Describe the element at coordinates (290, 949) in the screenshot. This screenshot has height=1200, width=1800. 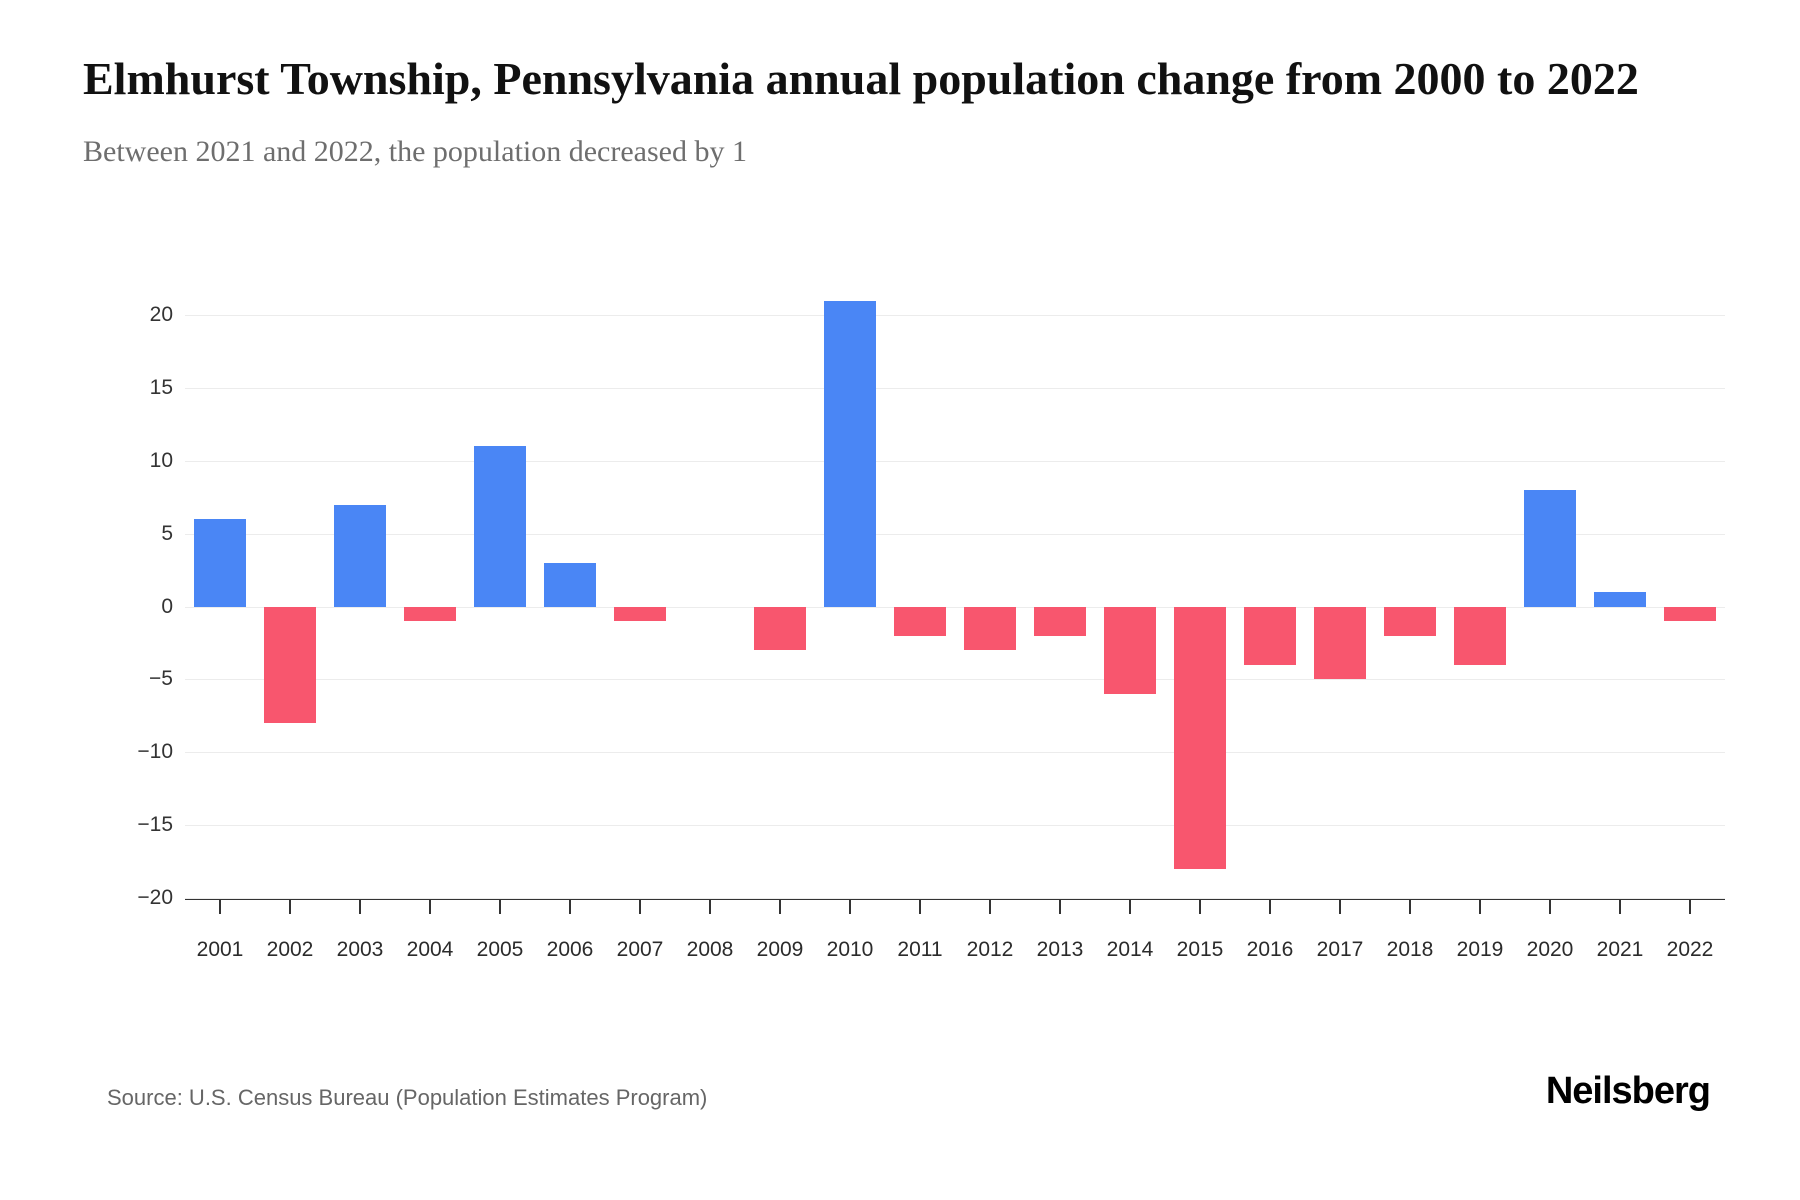
I see `x-tick-label: 2002` at that location.